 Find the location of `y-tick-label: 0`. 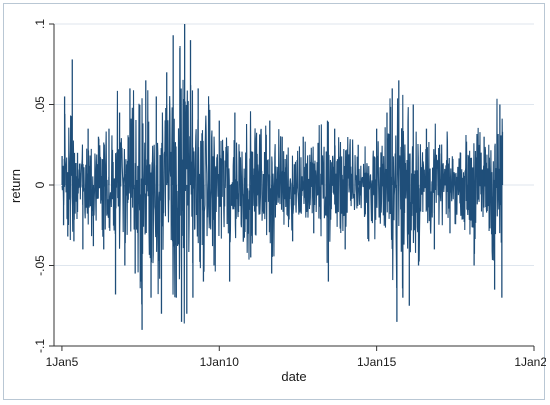

y-tick-label: 0 is located at coordinates (40, 184).